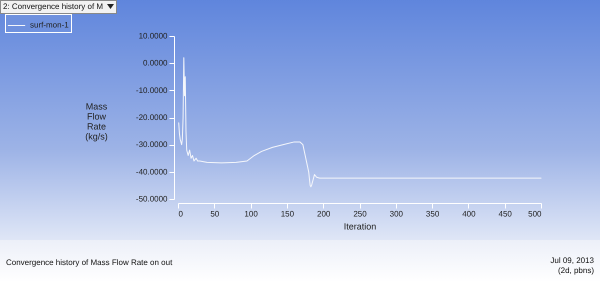 This screenshot has width=600, height=283. What do you see at coordinates (89, 262) in the screenshot?
I see `text: Convergence history of Mass Flow Rate on out` at bounding box center [89, 262].